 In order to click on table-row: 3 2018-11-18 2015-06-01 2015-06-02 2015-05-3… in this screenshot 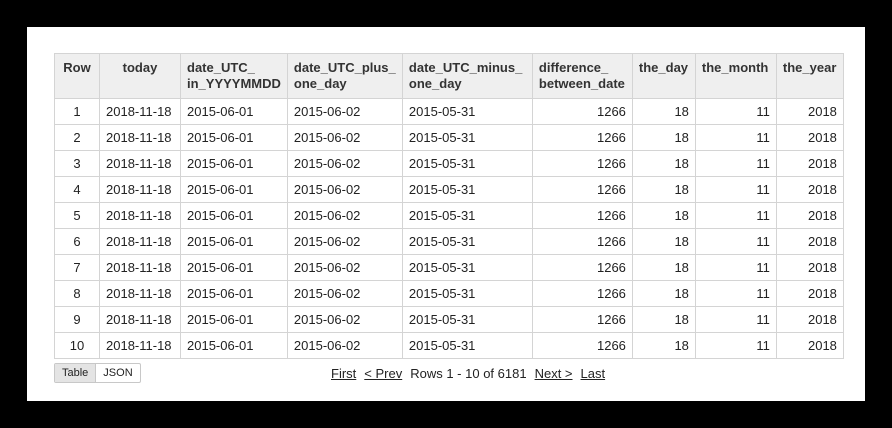, I will do `click(449, 163)`.